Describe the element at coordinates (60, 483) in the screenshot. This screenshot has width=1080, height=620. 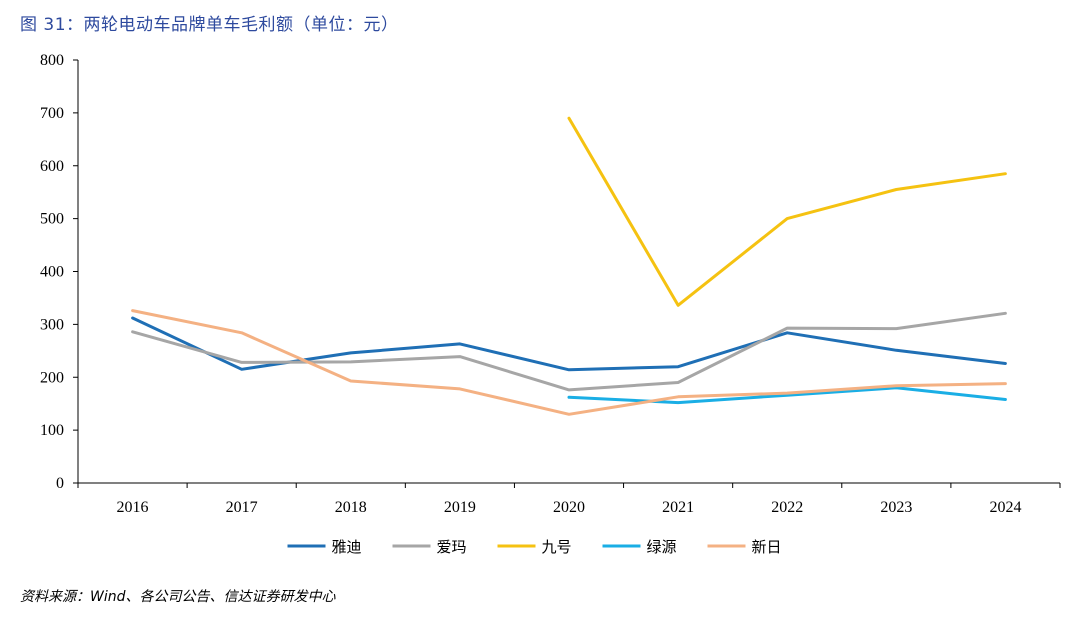
I see `y-tick-label: 0` at that location.